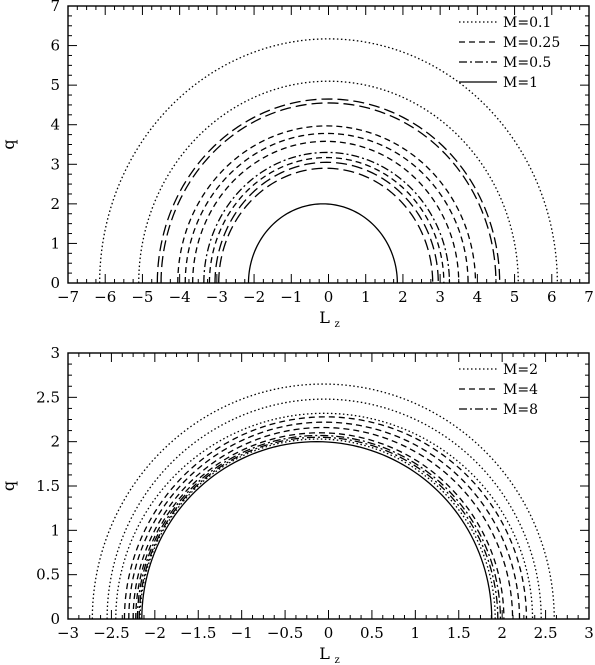 The image size is (595, 665). What do you see at coordinates (520, 370) in the screenshot?
I see `legend-label: M=2` at bounding box center [520, 370].